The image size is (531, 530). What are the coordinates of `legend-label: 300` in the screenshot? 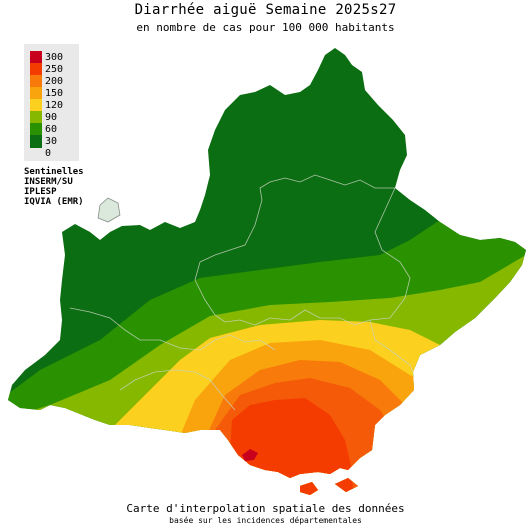 It's located at (54, 57).